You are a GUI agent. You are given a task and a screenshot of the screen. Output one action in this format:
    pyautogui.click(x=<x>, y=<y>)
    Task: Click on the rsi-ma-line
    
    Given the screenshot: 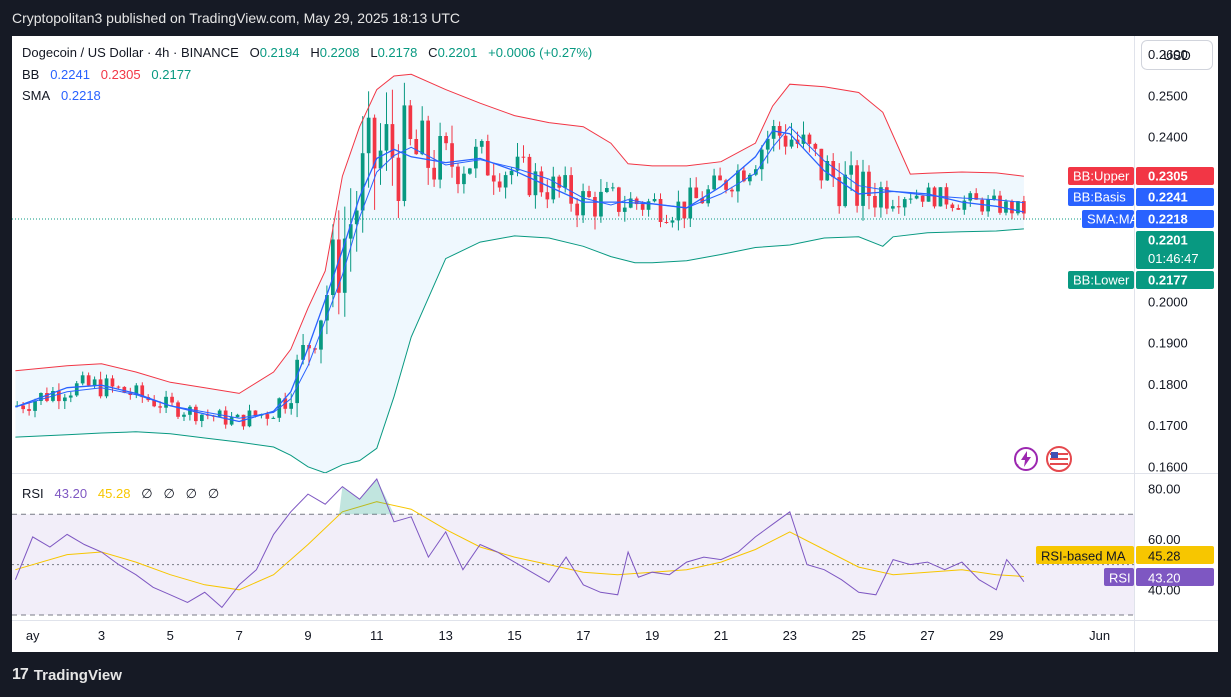 What is the action you would take?
    pyautogui.click(x=519, y=546)
    